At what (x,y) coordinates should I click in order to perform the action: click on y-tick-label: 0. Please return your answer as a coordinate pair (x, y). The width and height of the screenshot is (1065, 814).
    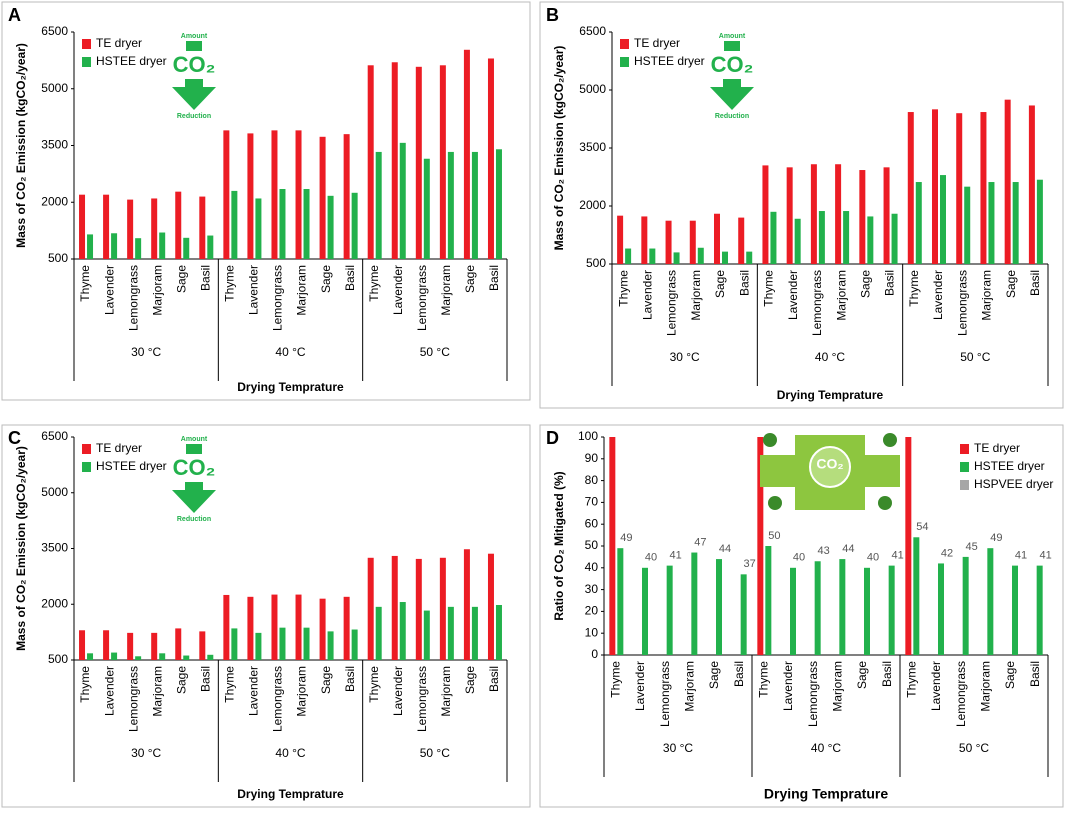
    Looking at the image, I should click on (594, 654).